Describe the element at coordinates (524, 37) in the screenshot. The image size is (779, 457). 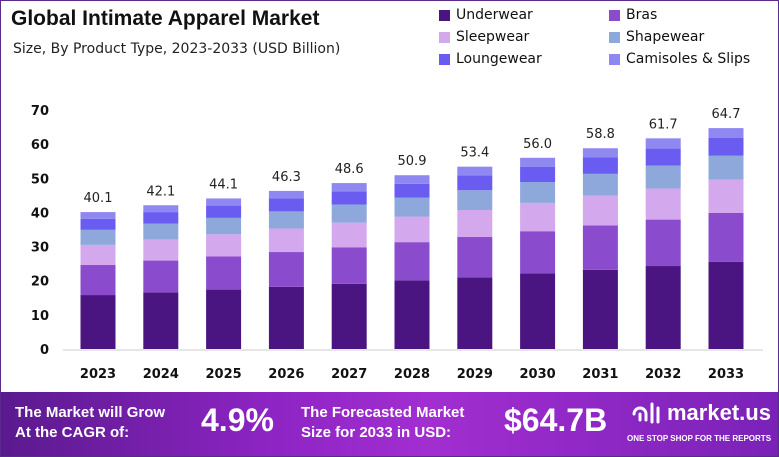
I see `legend-item: Sleepwear` at that location.